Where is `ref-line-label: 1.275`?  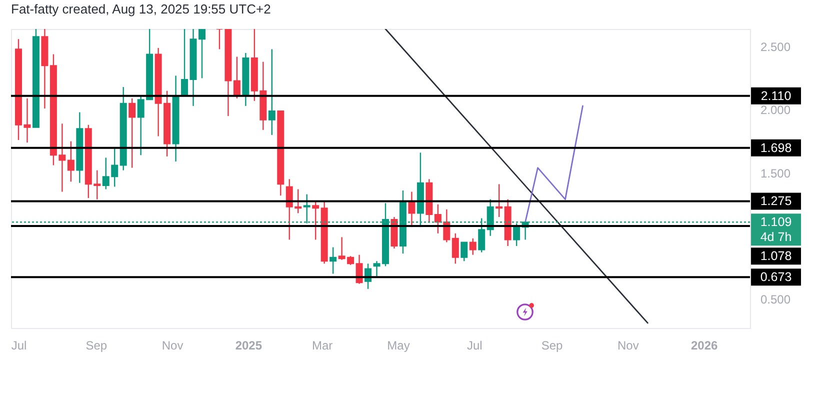
ref-line-label: 1.275 is located at coordinates (776, 201).